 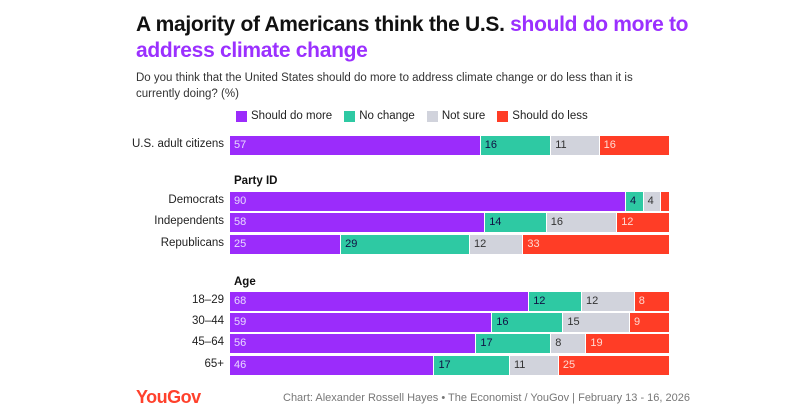 I want to click on group-heading: Age, so click(x=245, y=282).